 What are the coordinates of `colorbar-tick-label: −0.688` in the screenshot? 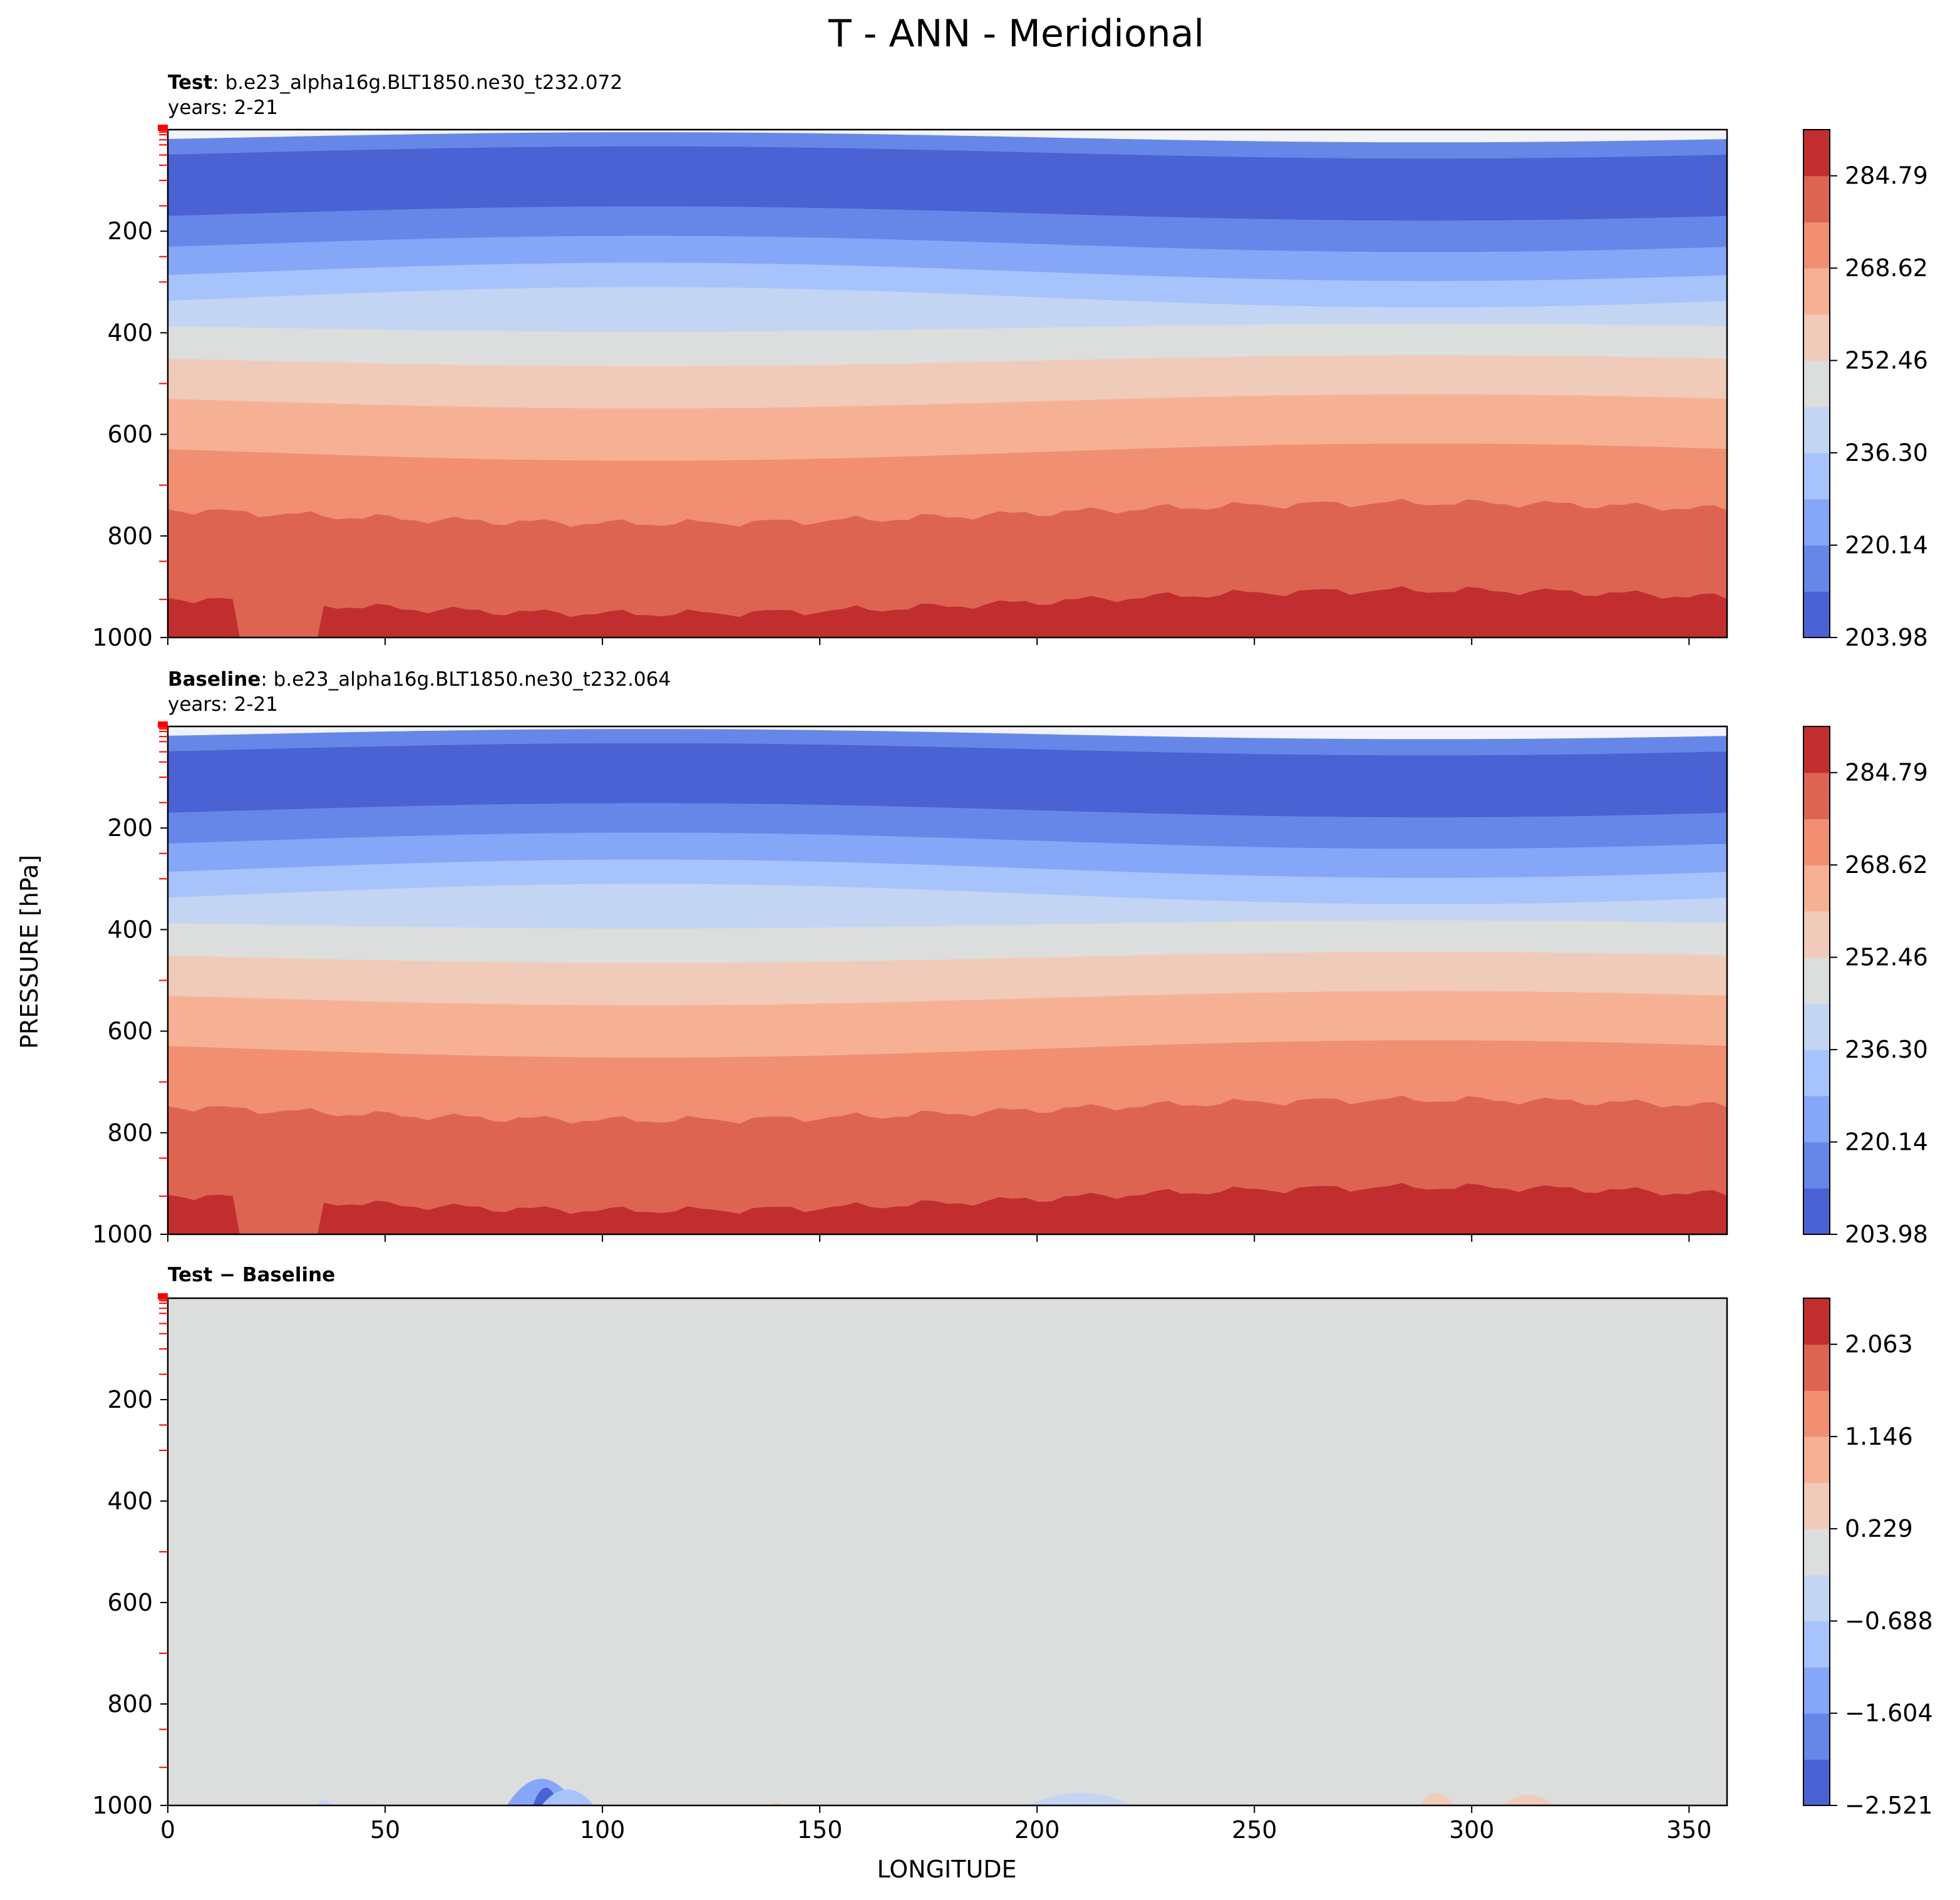 It's located at (1889, 1620).